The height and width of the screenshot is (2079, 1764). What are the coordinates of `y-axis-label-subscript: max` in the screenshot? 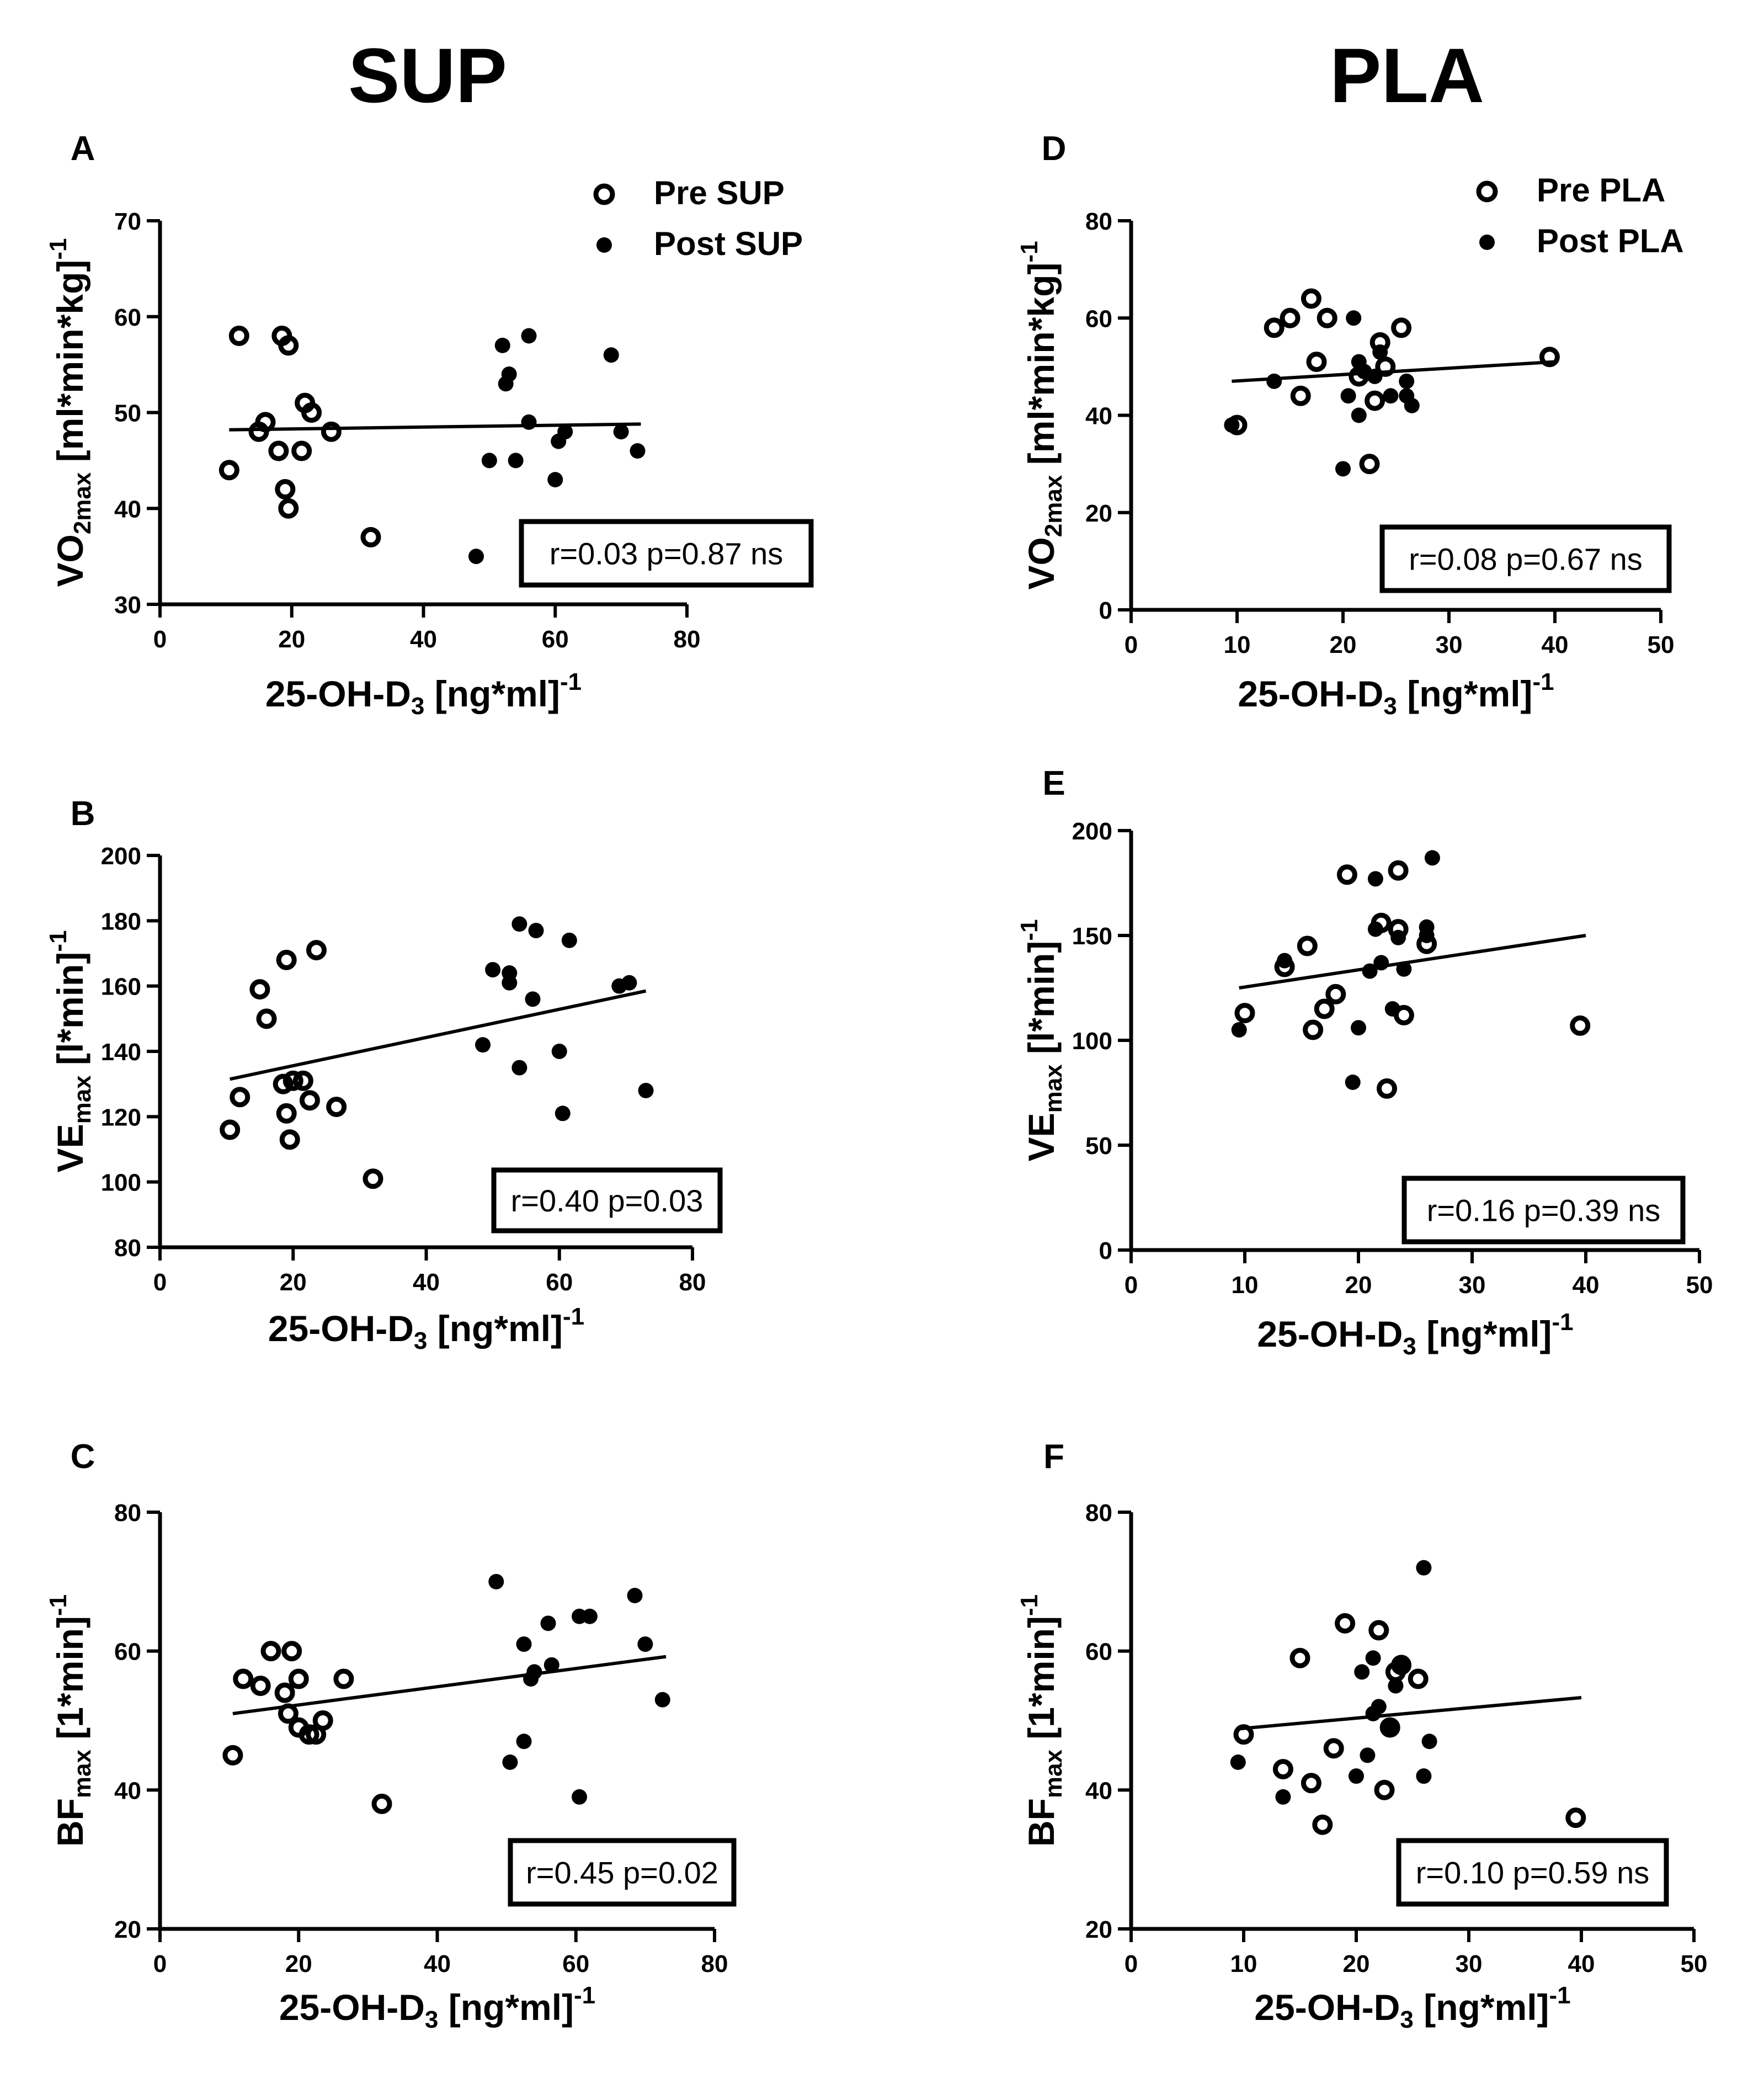 It's located at (82, 1774).